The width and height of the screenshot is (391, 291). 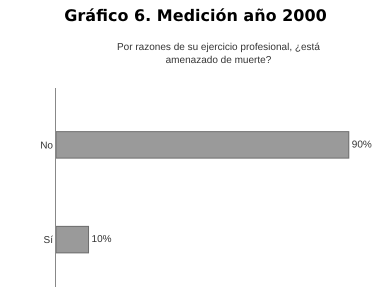 I want to click on data-label: 10%, so click(x=102, y=240).